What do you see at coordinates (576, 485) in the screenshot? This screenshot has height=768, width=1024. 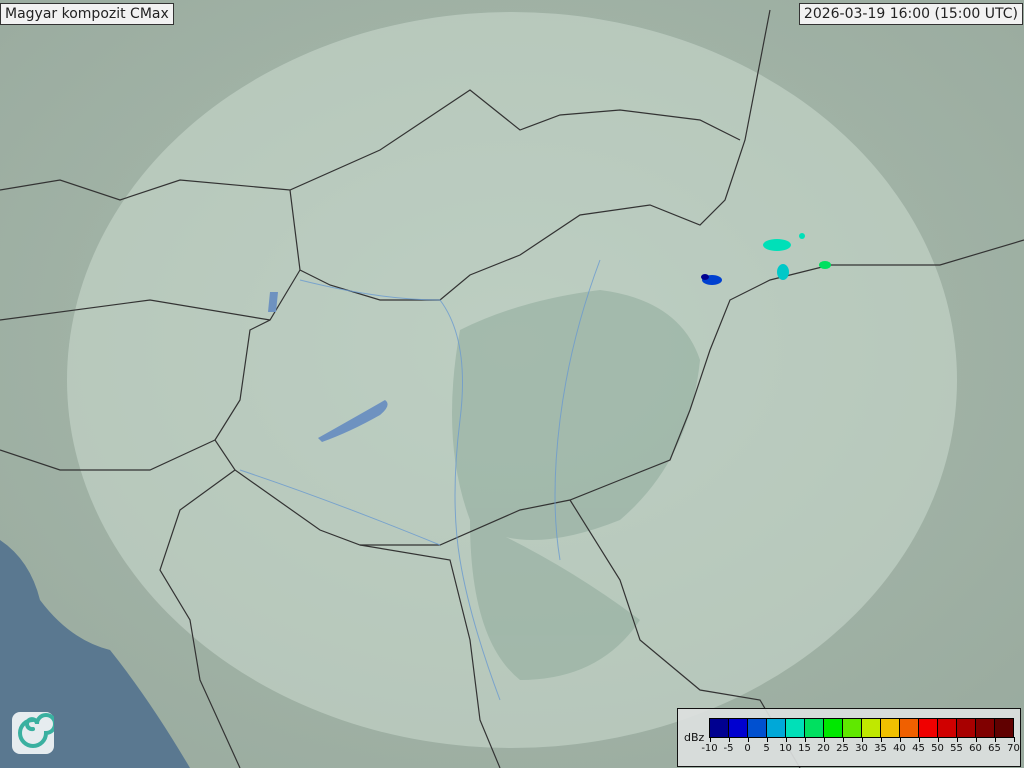 I see `plain-lowland` at bounding box center [576, 485].